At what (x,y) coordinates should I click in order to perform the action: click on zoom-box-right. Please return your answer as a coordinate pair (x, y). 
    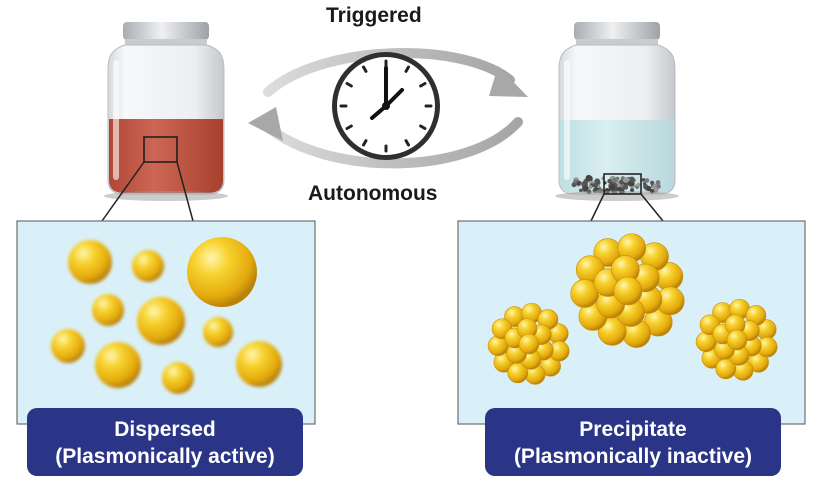
    Looking at the image, I should click on (622, 184).